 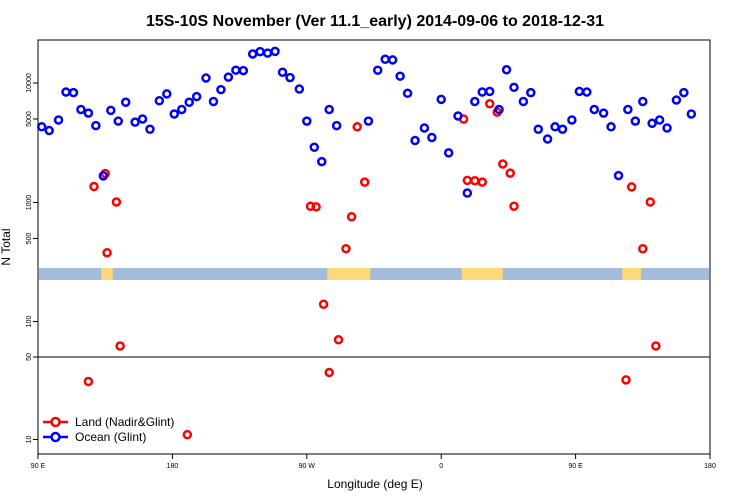 I want to click on y-tick-label: 100, so click(x=29, y=322).